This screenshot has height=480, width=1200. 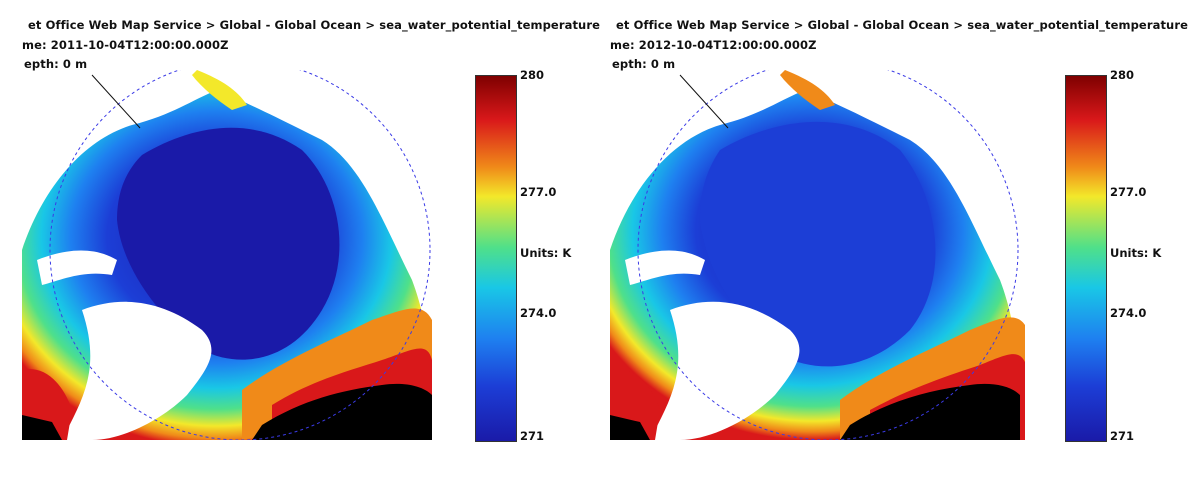 I want to click on time-label: me: 2012-10-04T12:00:00.000Z, so click(x=713, y=45).